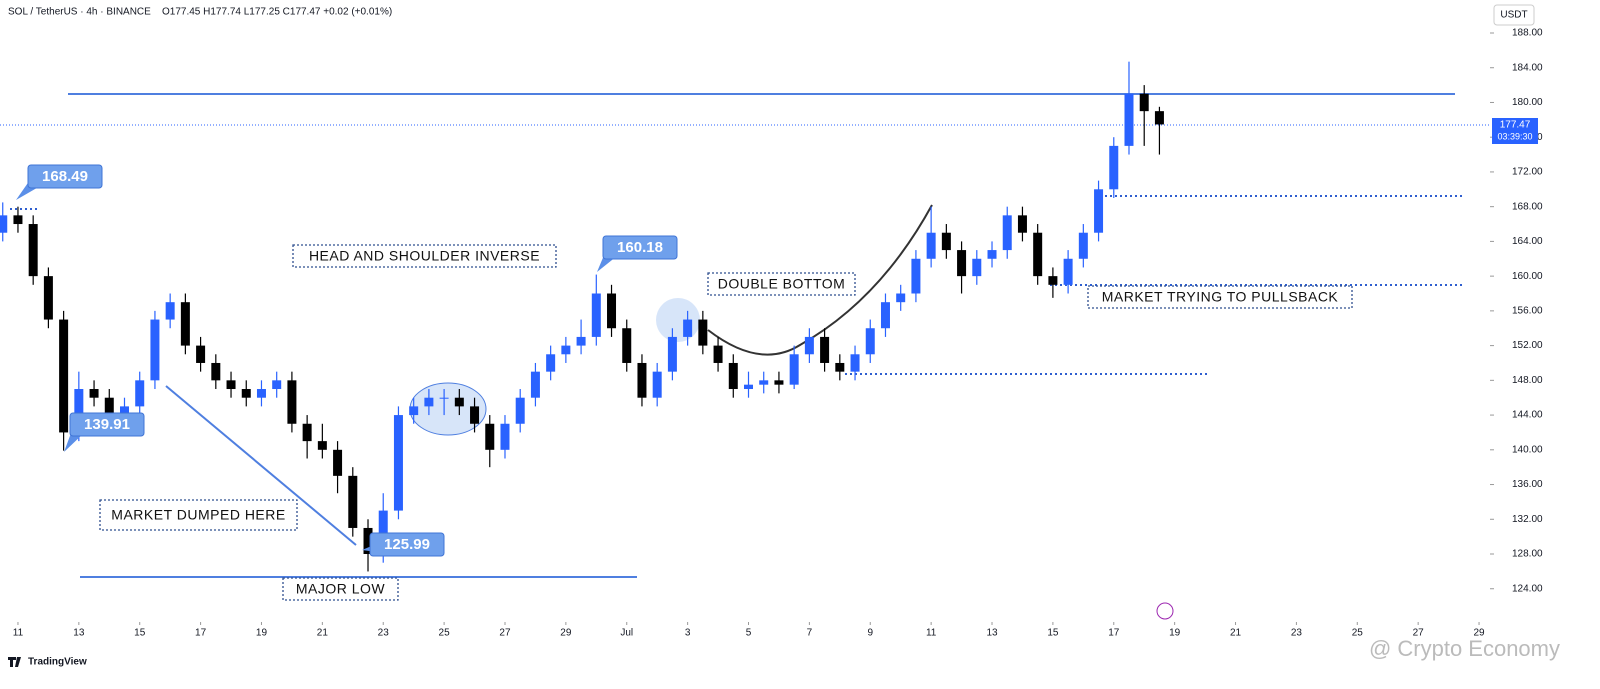 The height and width of the screenshot is (689, 1600). What do you see at coordinates (1114, 633) in the screenshot?
I see `x-tick-label: 17` at bounding box center [1114, 633].